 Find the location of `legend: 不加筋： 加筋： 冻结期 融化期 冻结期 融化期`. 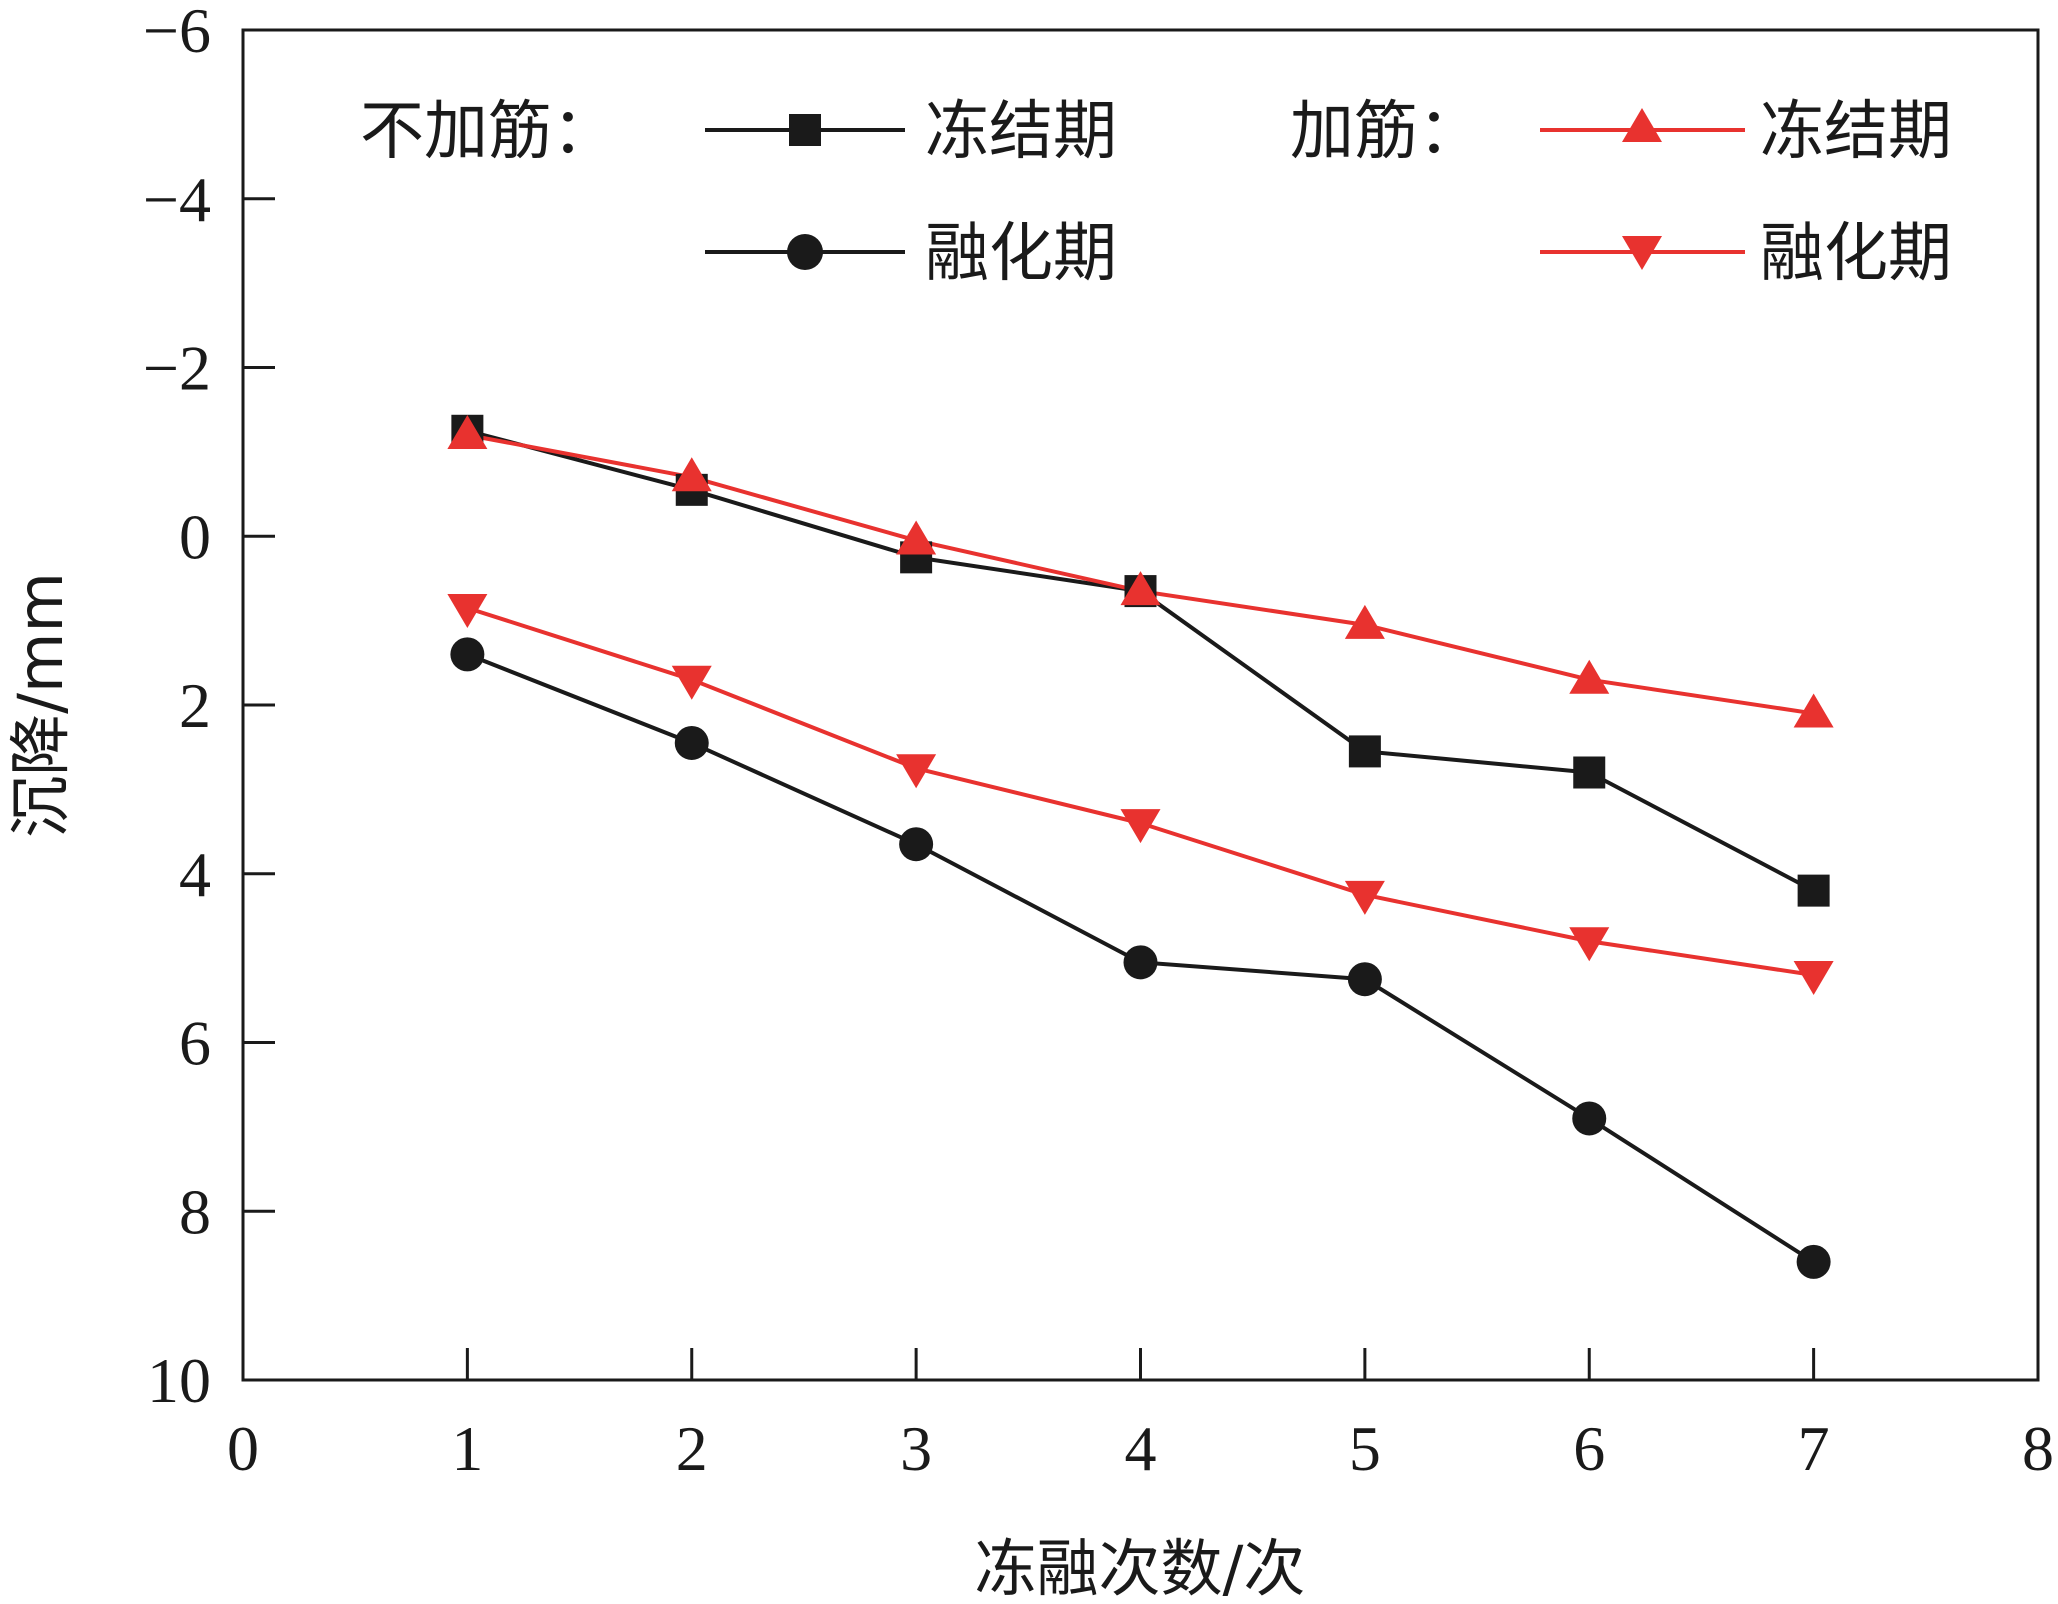

legend: 不加筋： 加筋： 冻结期 融化期 冻结期 融化期 is located at coordinates (1156, 193).